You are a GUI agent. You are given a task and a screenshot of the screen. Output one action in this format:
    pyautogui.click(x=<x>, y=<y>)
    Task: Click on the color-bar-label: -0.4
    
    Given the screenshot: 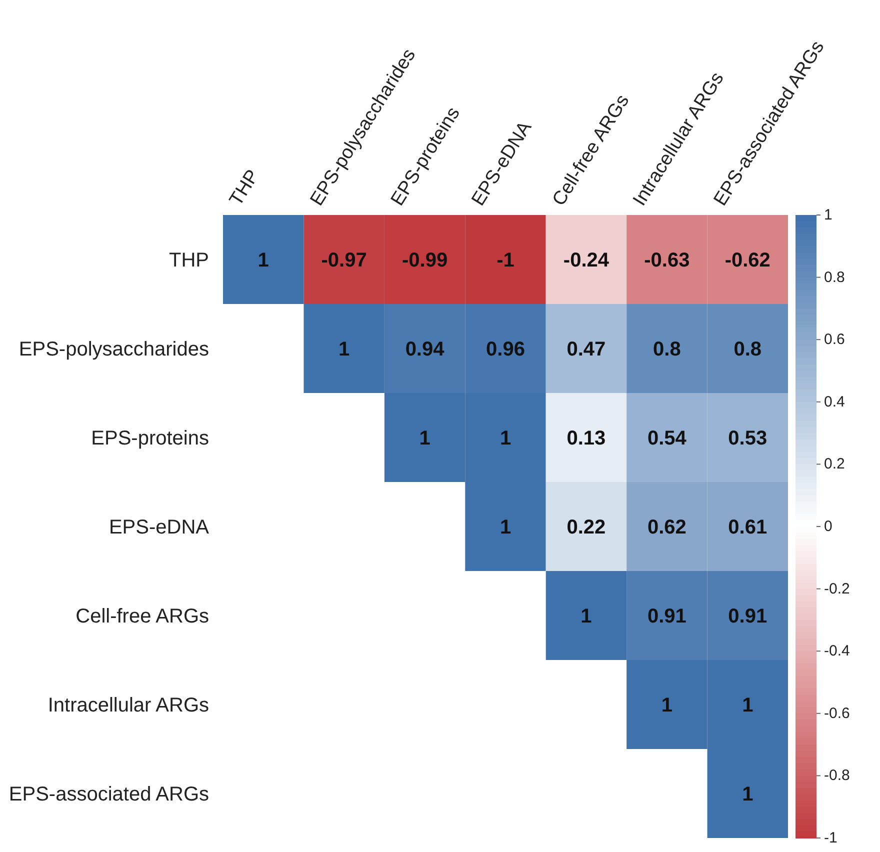 What is the action you would take?
    pyautogui.click(x=837, y=651)
    